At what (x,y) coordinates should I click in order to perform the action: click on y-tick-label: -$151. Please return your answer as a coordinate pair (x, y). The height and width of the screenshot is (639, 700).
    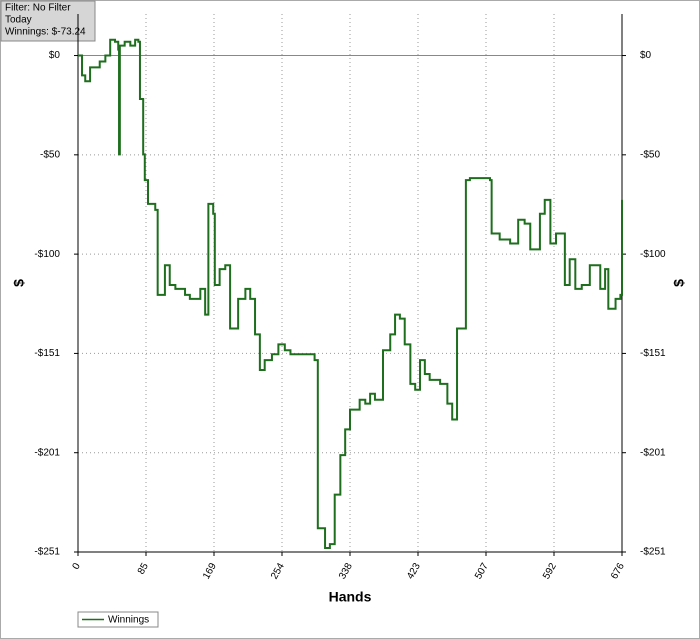
    Looking at the image, I should click on (47, 353).